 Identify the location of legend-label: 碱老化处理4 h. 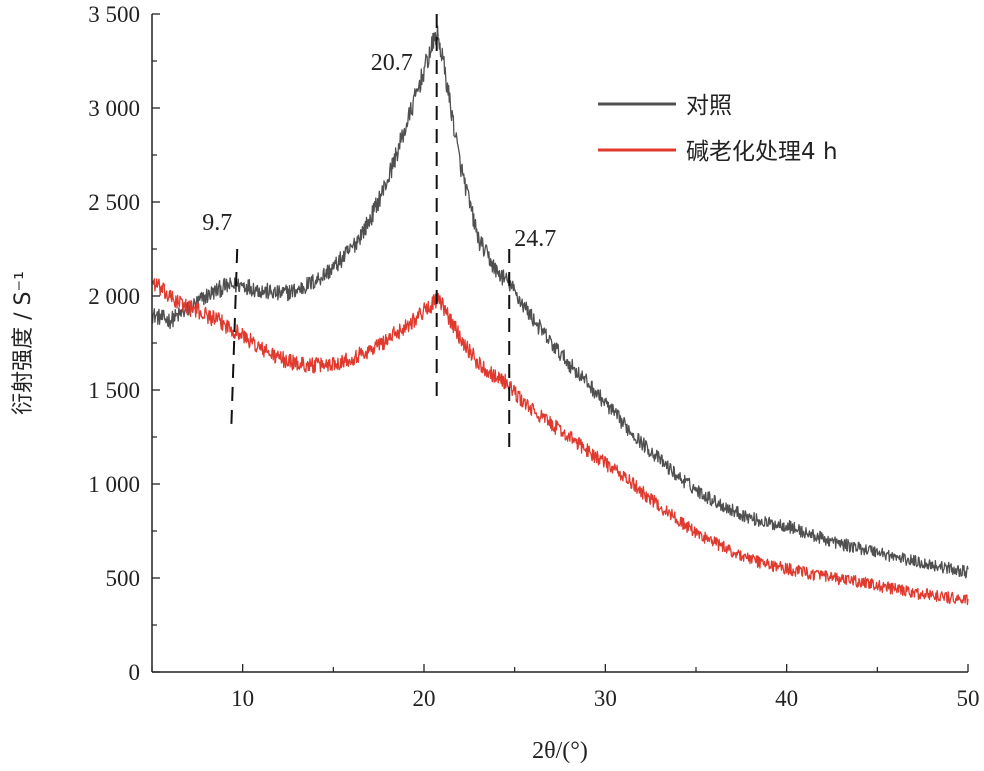
(762, 152).